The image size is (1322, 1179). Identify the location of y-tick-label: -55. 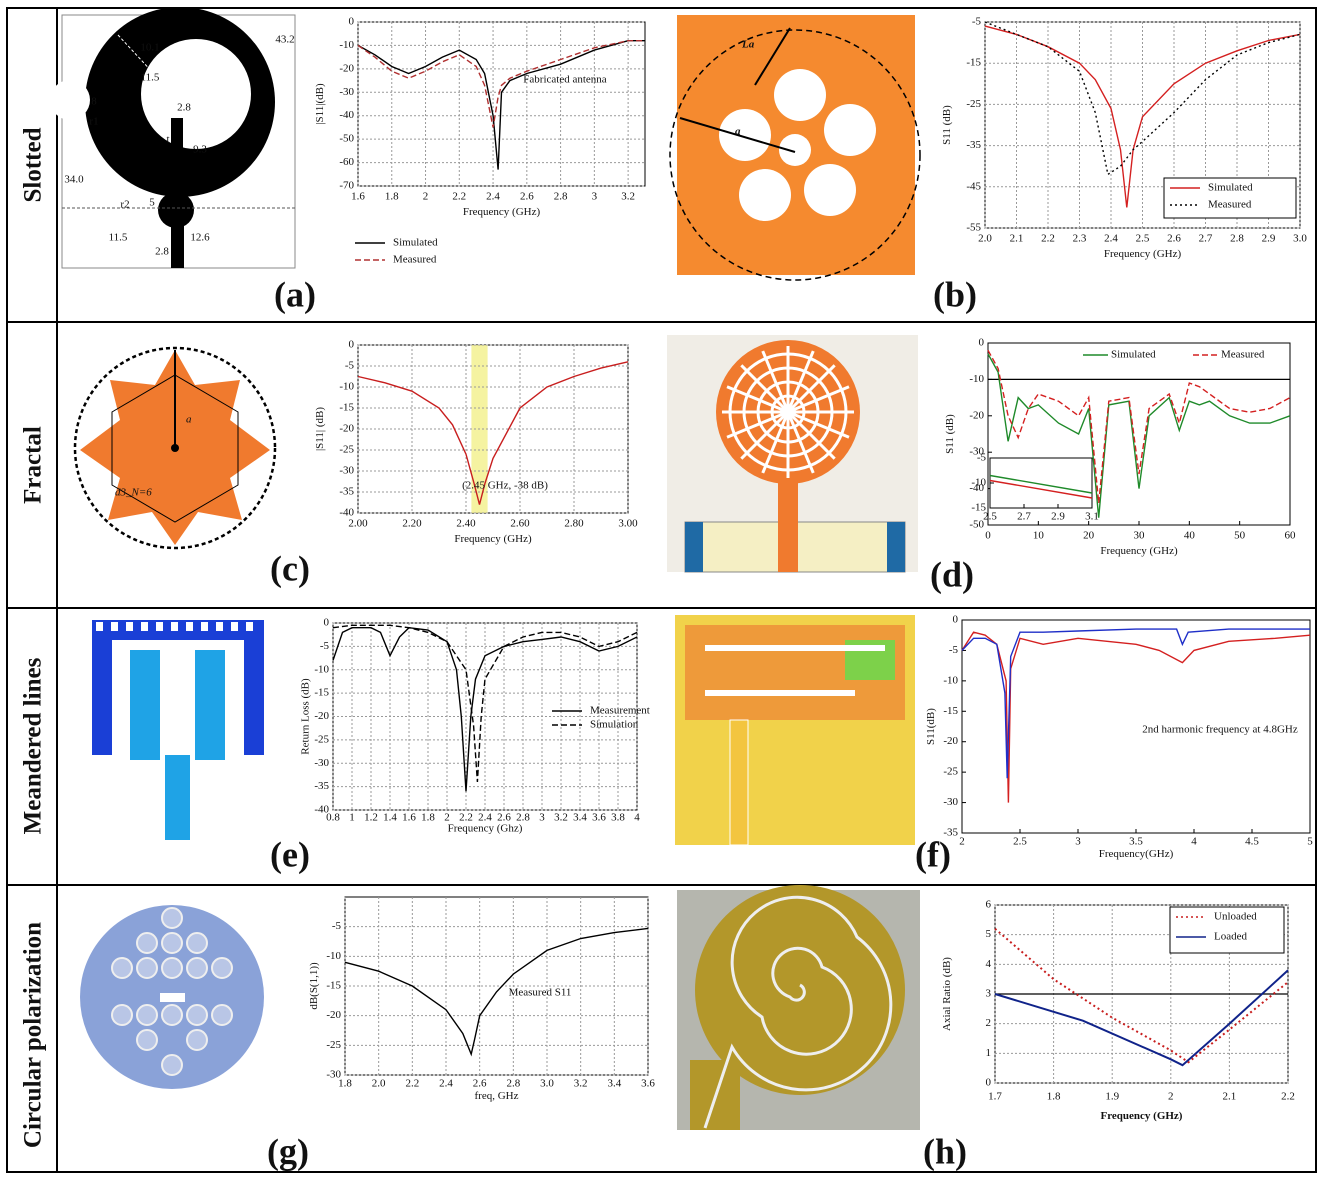
(973, 228).